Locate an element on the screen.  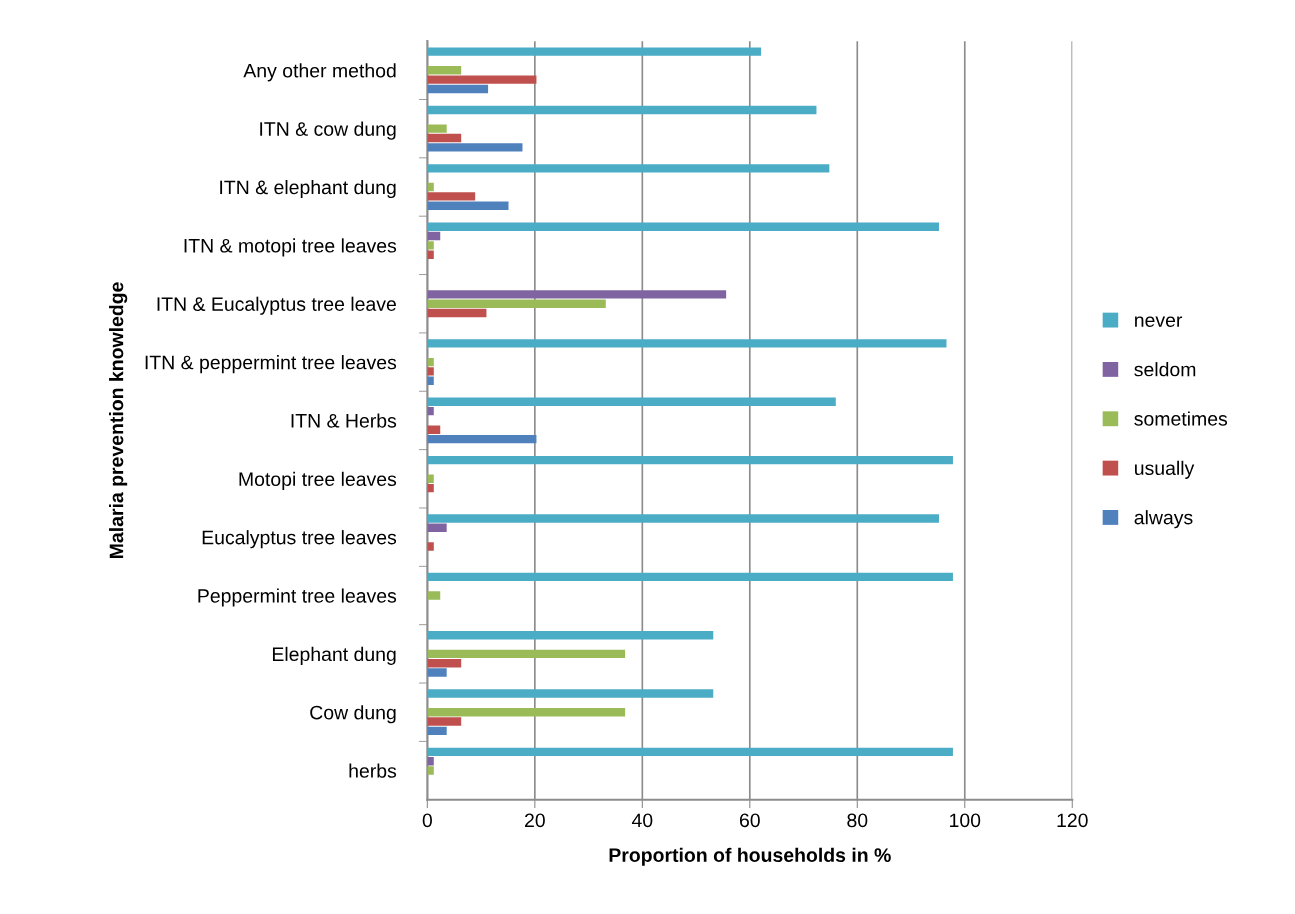
y-tick-label: ITN & cow dung is located at coordinates (328, 130).